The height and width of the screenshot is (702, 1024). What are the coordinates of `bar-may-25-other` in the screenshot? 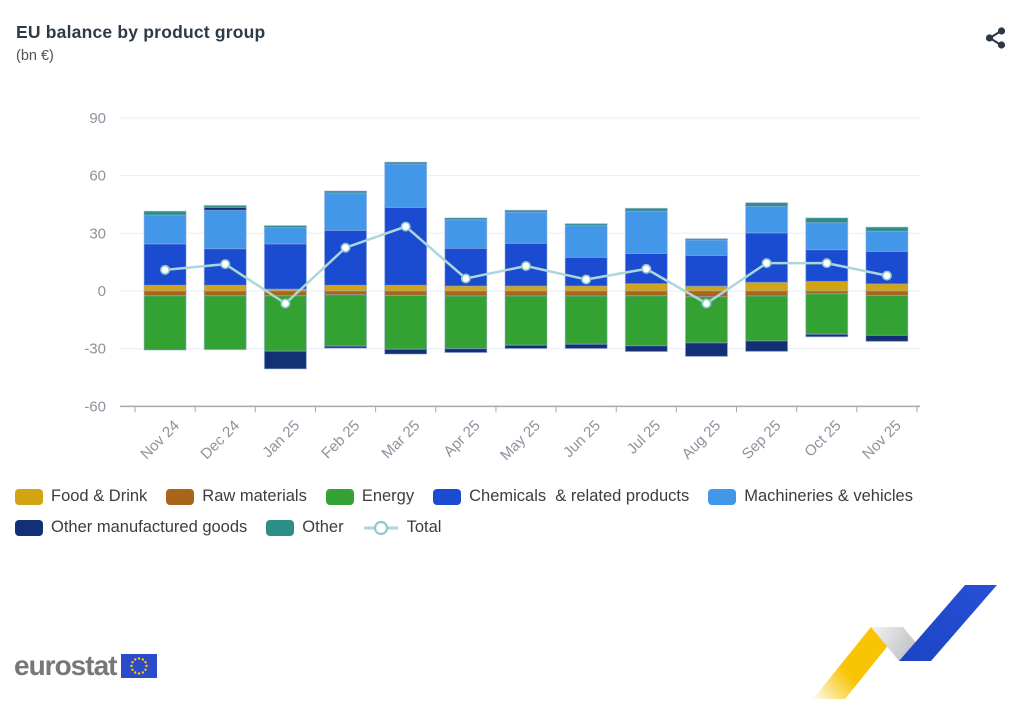 It's located at (526, 211).